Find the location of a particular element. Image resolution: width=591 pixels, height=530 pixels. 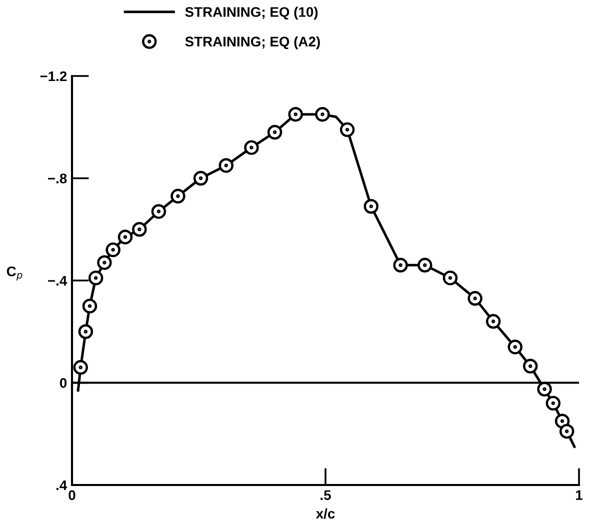

y-tick-label: −1.2 is located at coordinates (53, 76).